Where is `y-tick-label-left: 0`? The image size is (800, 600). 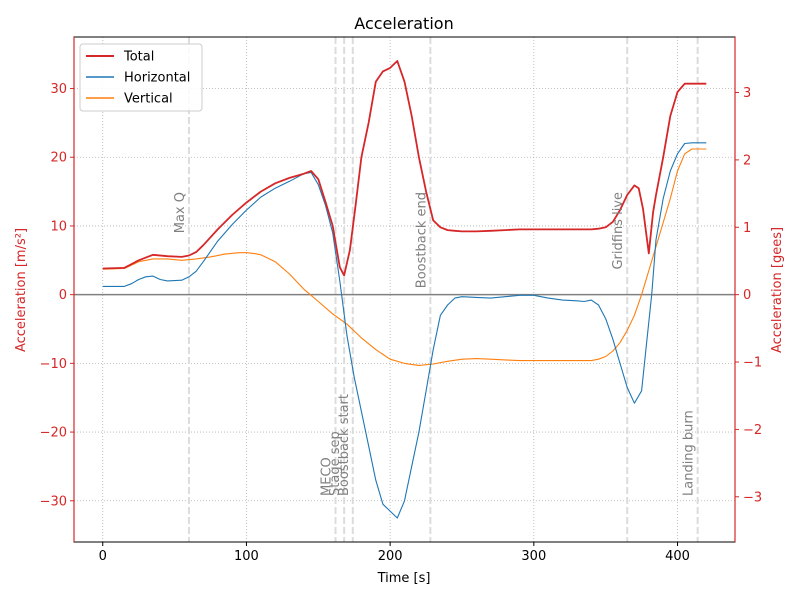 y-tick-label-left: 0 is located at coordinates (63, 295).